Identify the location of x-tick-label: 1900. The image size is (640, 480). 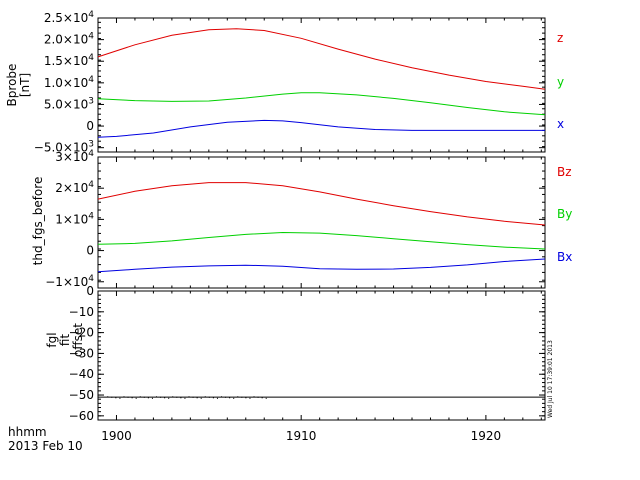
(116, 436).